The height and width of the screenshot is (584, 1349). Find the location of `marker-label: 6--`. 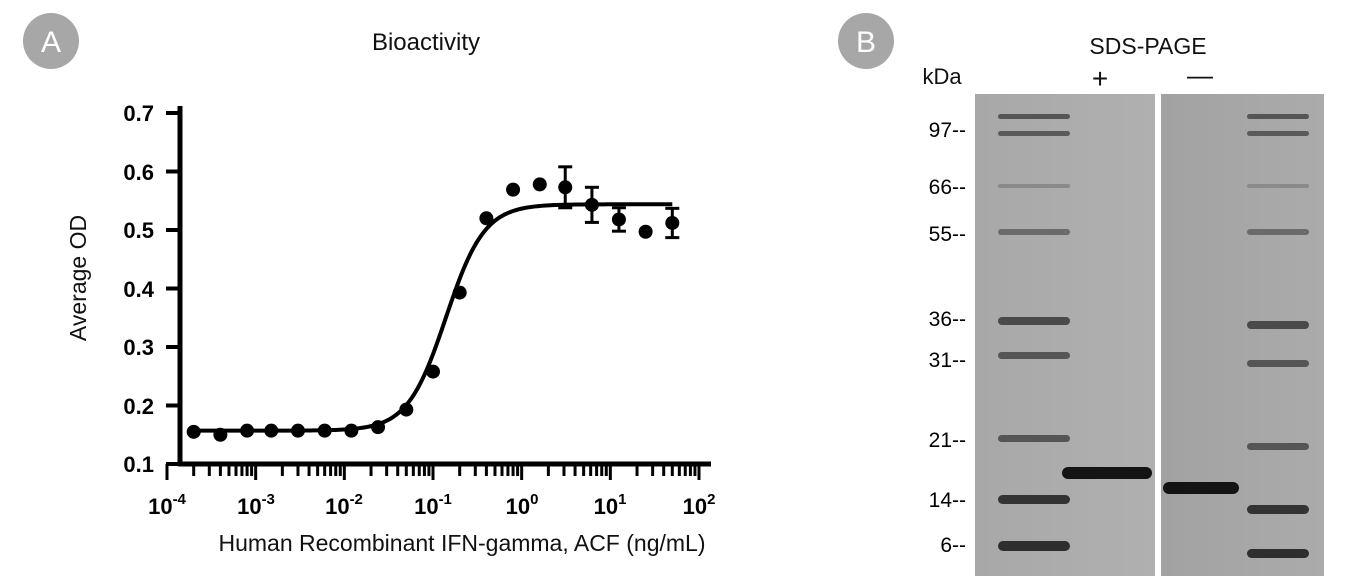

marker-label: 6-- is located at coordinates (953, 545).